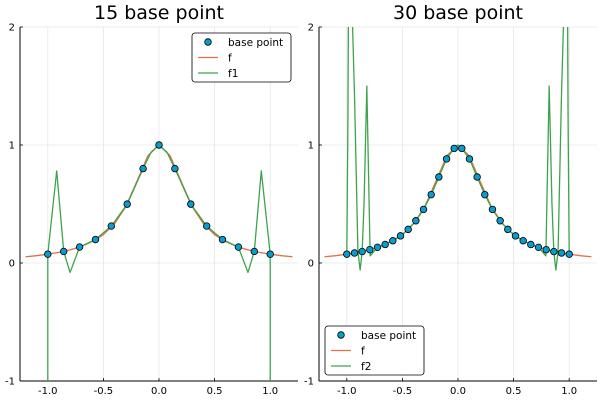  I want to click on legend-label: f1, so click(233, 74).